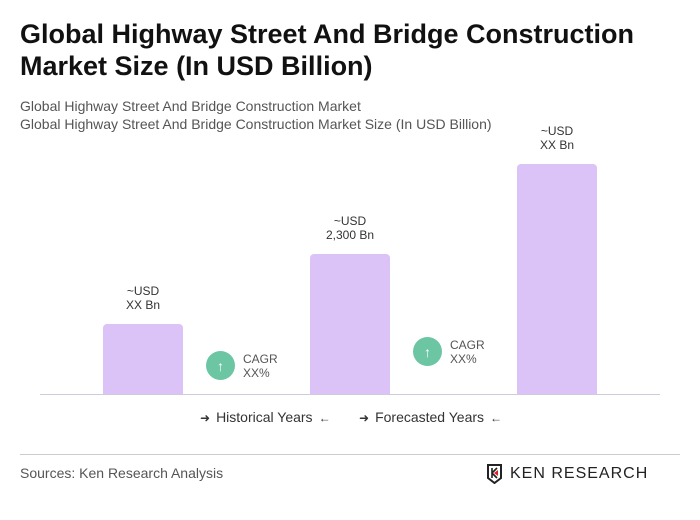  I want to click on cagr-2: ↑ CAGR XX%, so click(449, 351).